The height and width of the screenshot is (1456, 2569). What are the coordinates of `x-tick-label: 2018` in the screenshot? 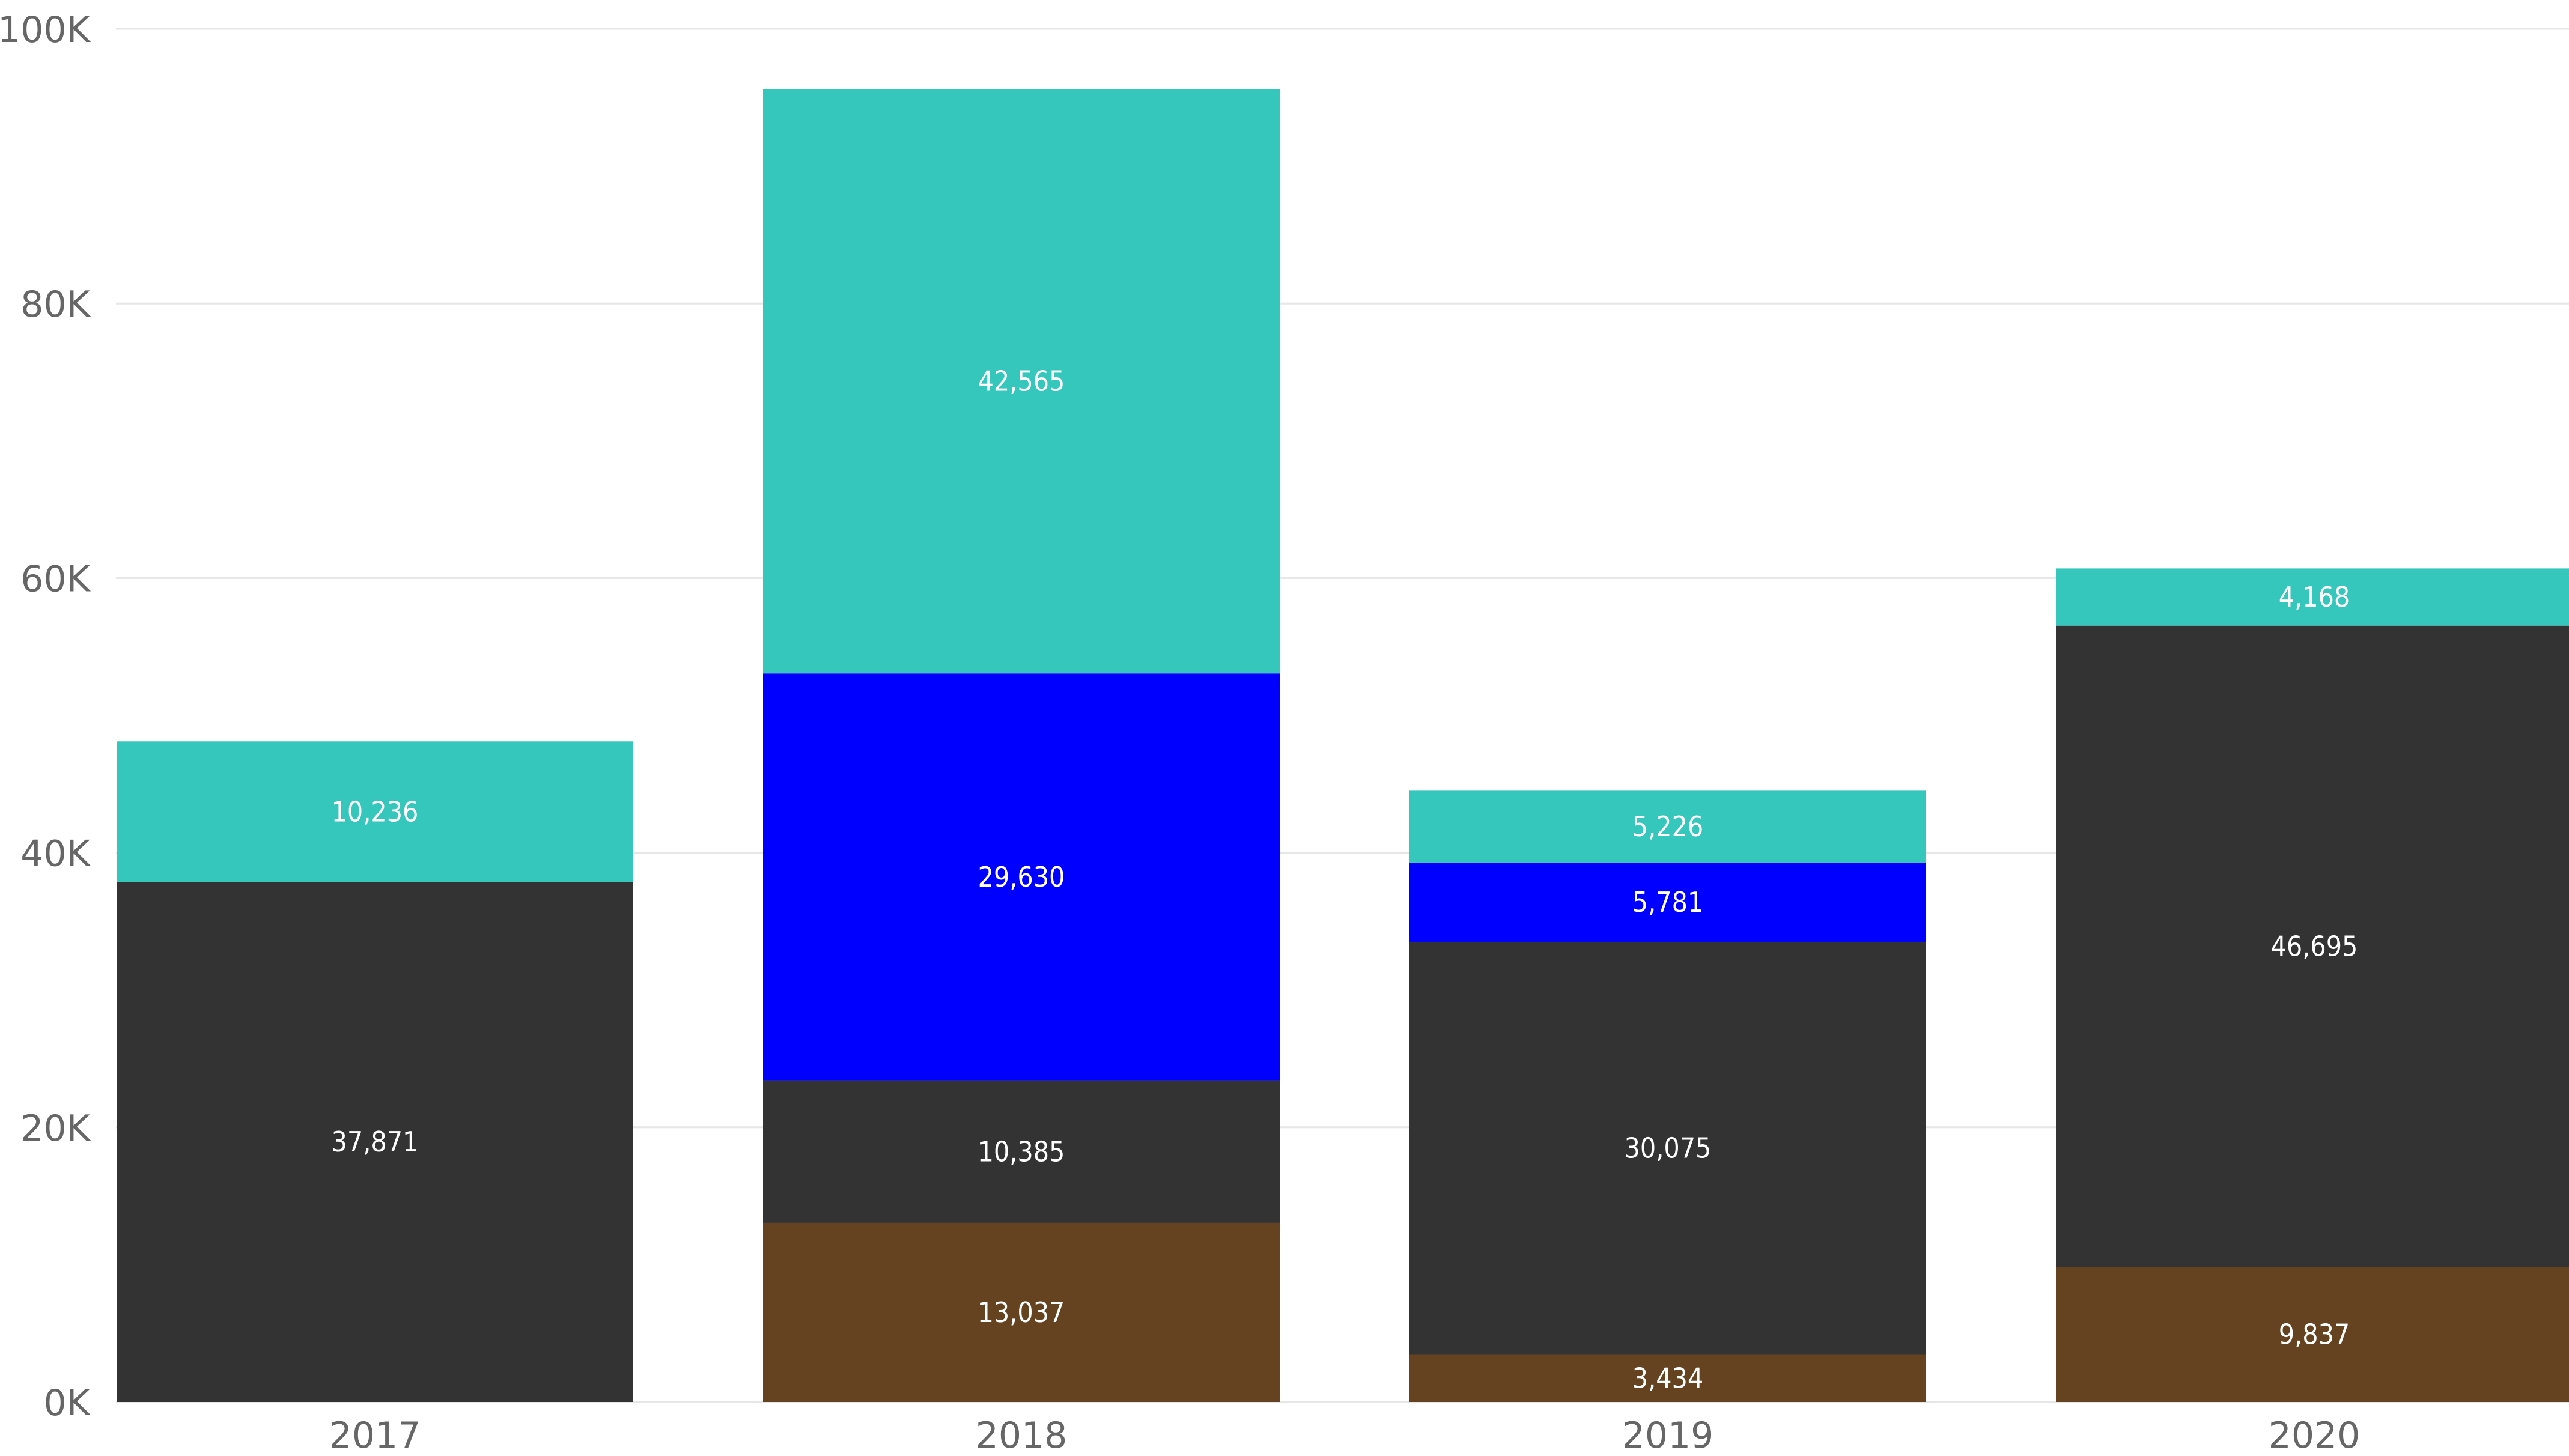 It's located at (1022, 1436).